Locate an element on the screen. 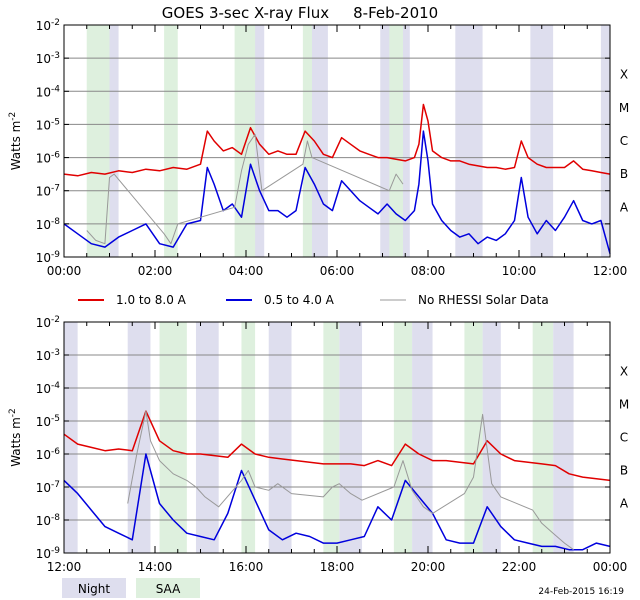 This screenshot has width=640, height=600. x-tick-label: 22:00 is located at coordinates (519, 567).